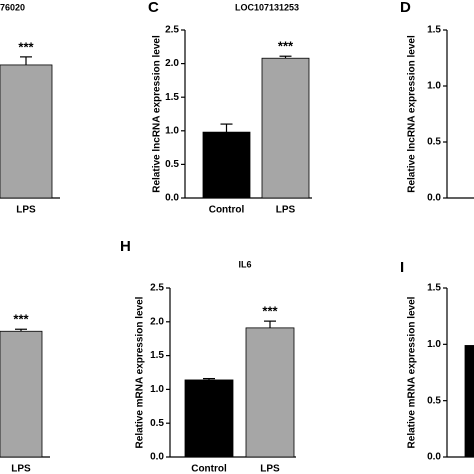 The width and height of the screenshot is (474, 474). I want to click on panel-title: LOC107131253, so click(267, 7).